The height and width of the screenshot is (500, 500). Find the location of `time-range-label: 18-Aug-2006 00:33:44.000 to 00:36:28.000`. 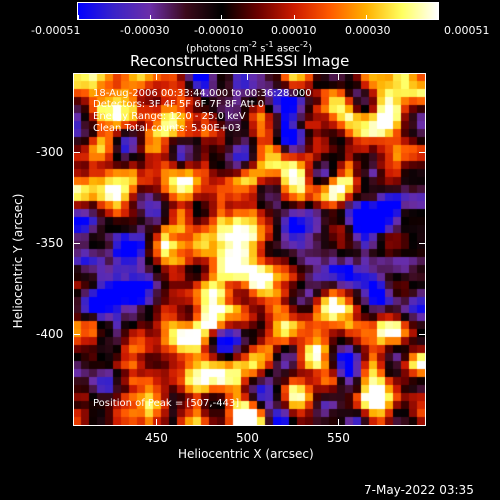

time-range-label: 18-Aug-2006 00:33:44.000 to 00:36:28.000 is located at coordinates (202, 93).